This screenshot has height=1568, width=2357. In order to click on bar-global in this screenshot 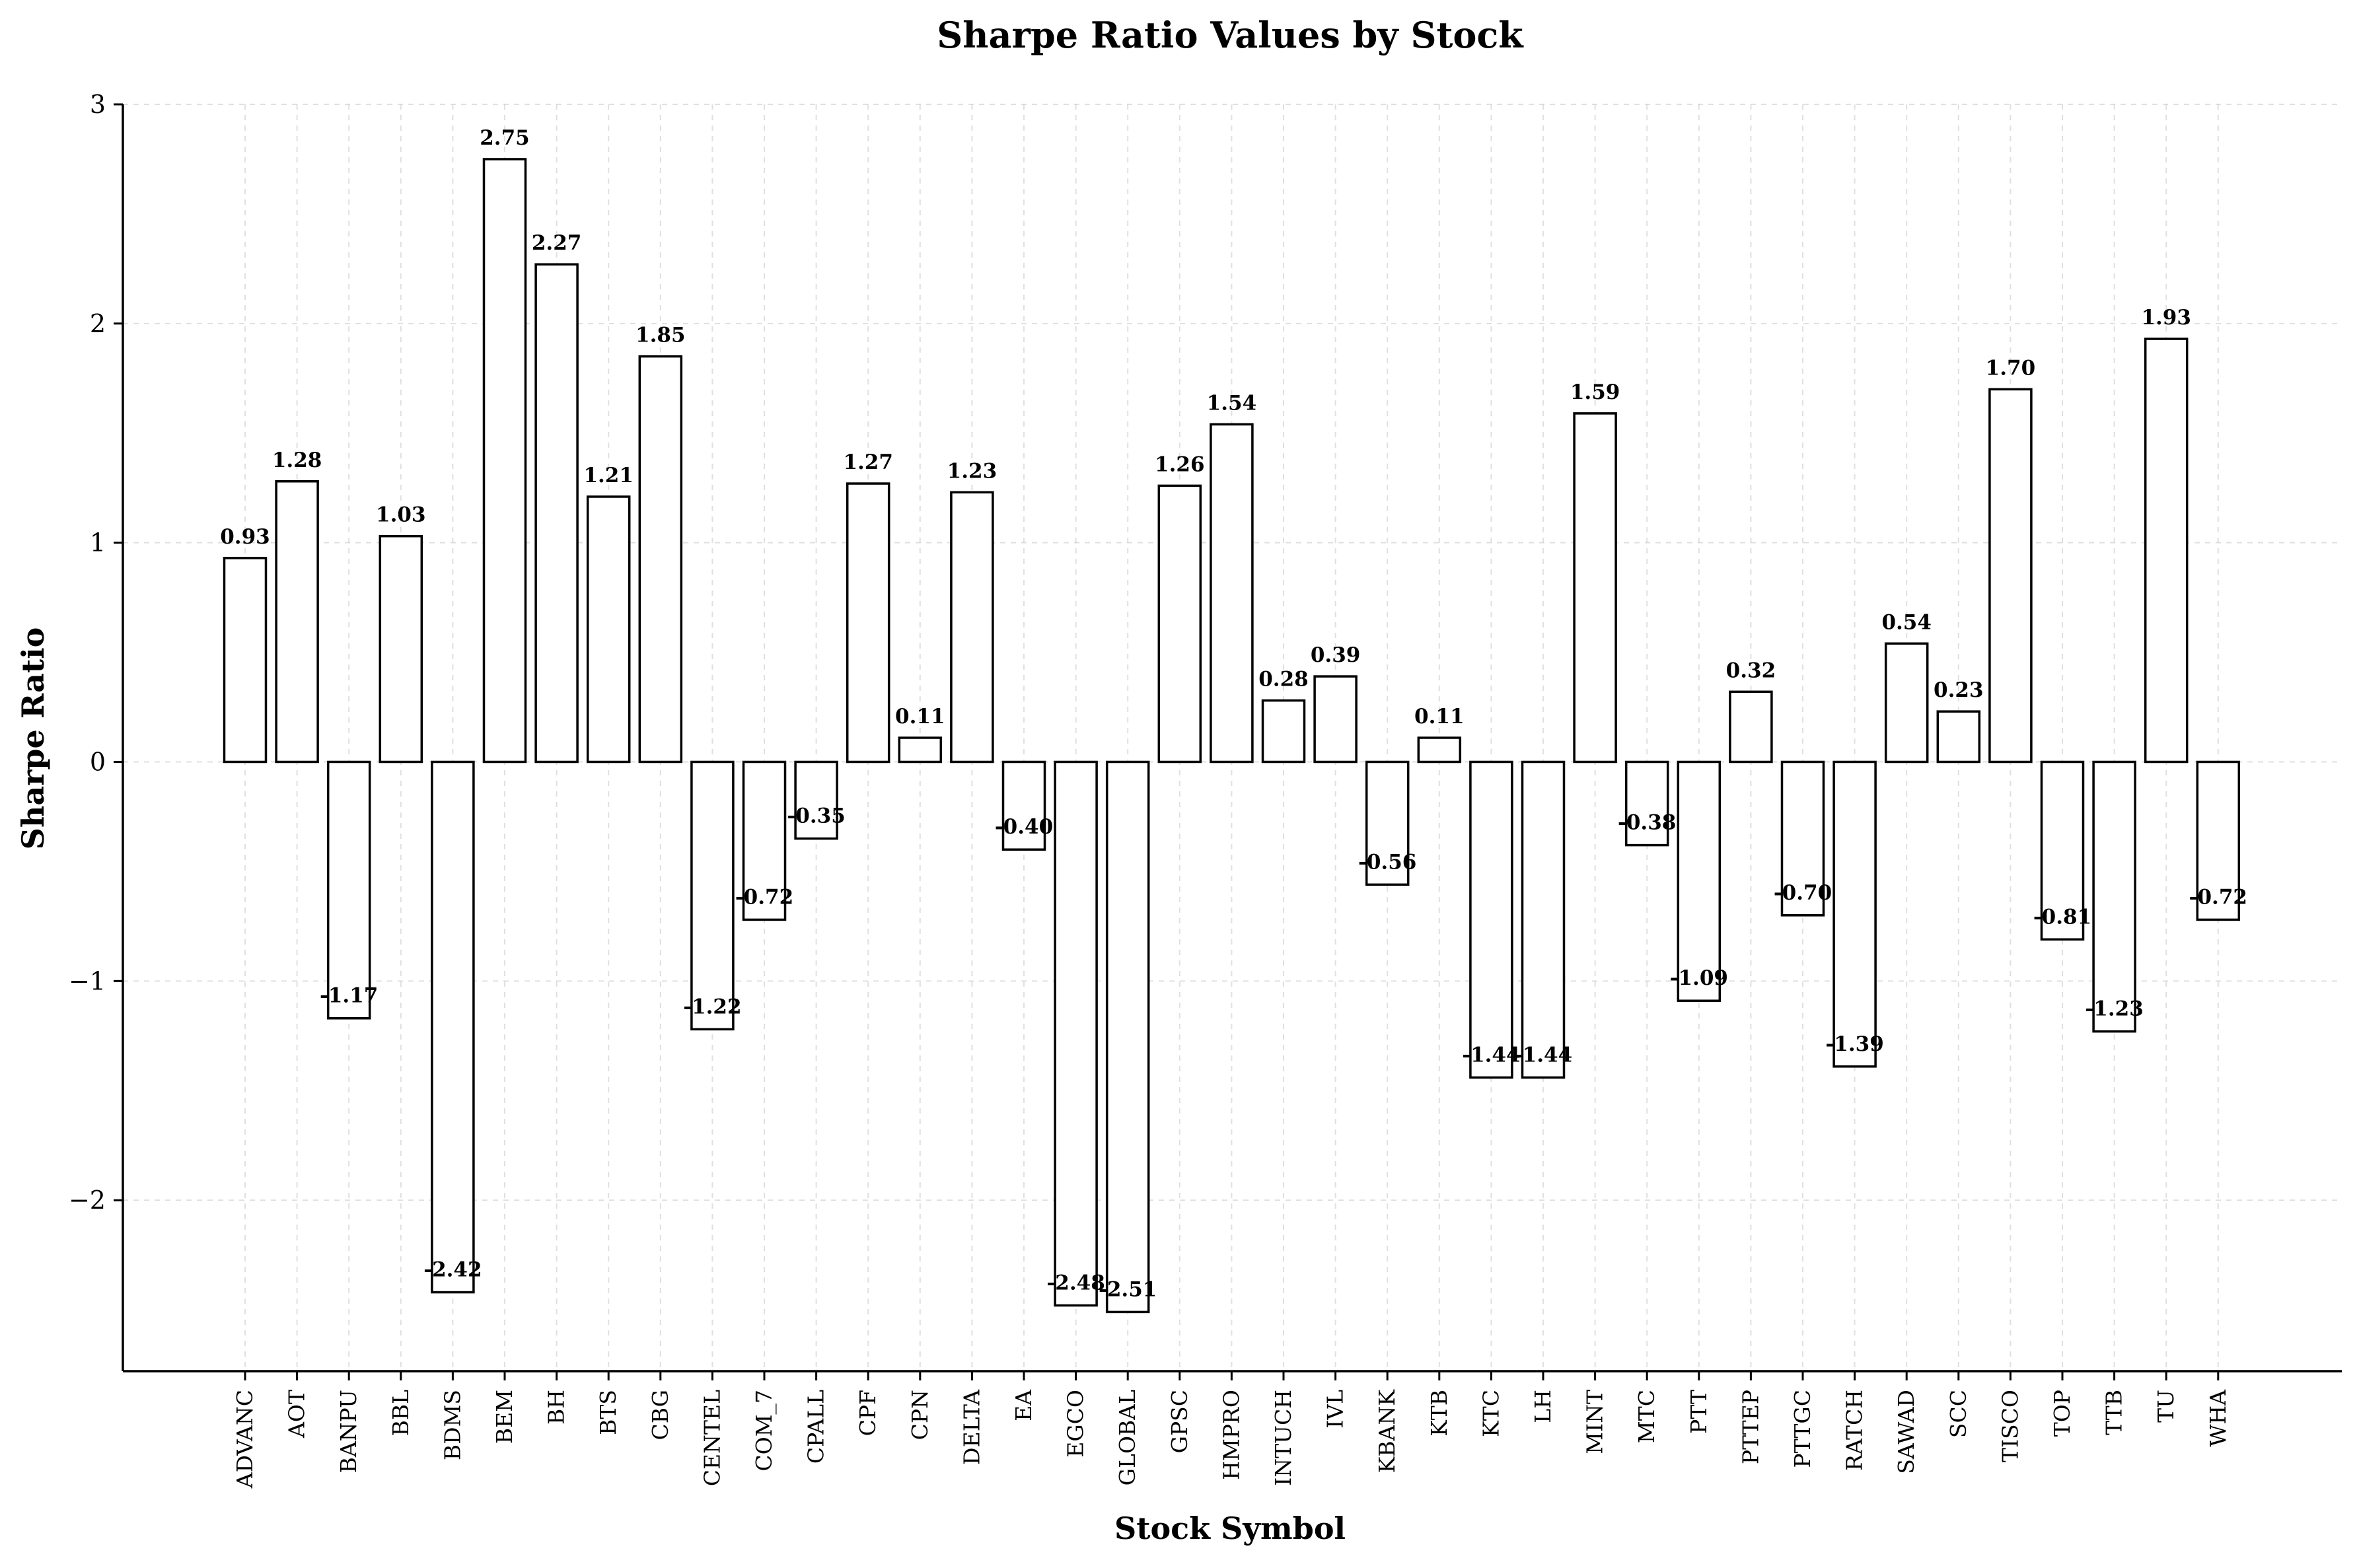, I will do `click(1127, 1037)`.